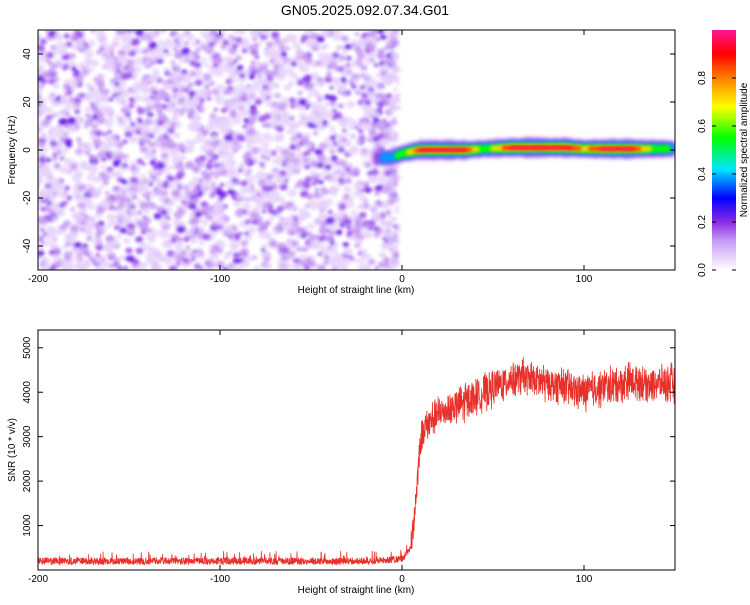 The width and height of the screenshot is (750, 605). Describe the element at coordinates (38, 579) in the screenshot. I see `x-tick-label: -200` at that location.